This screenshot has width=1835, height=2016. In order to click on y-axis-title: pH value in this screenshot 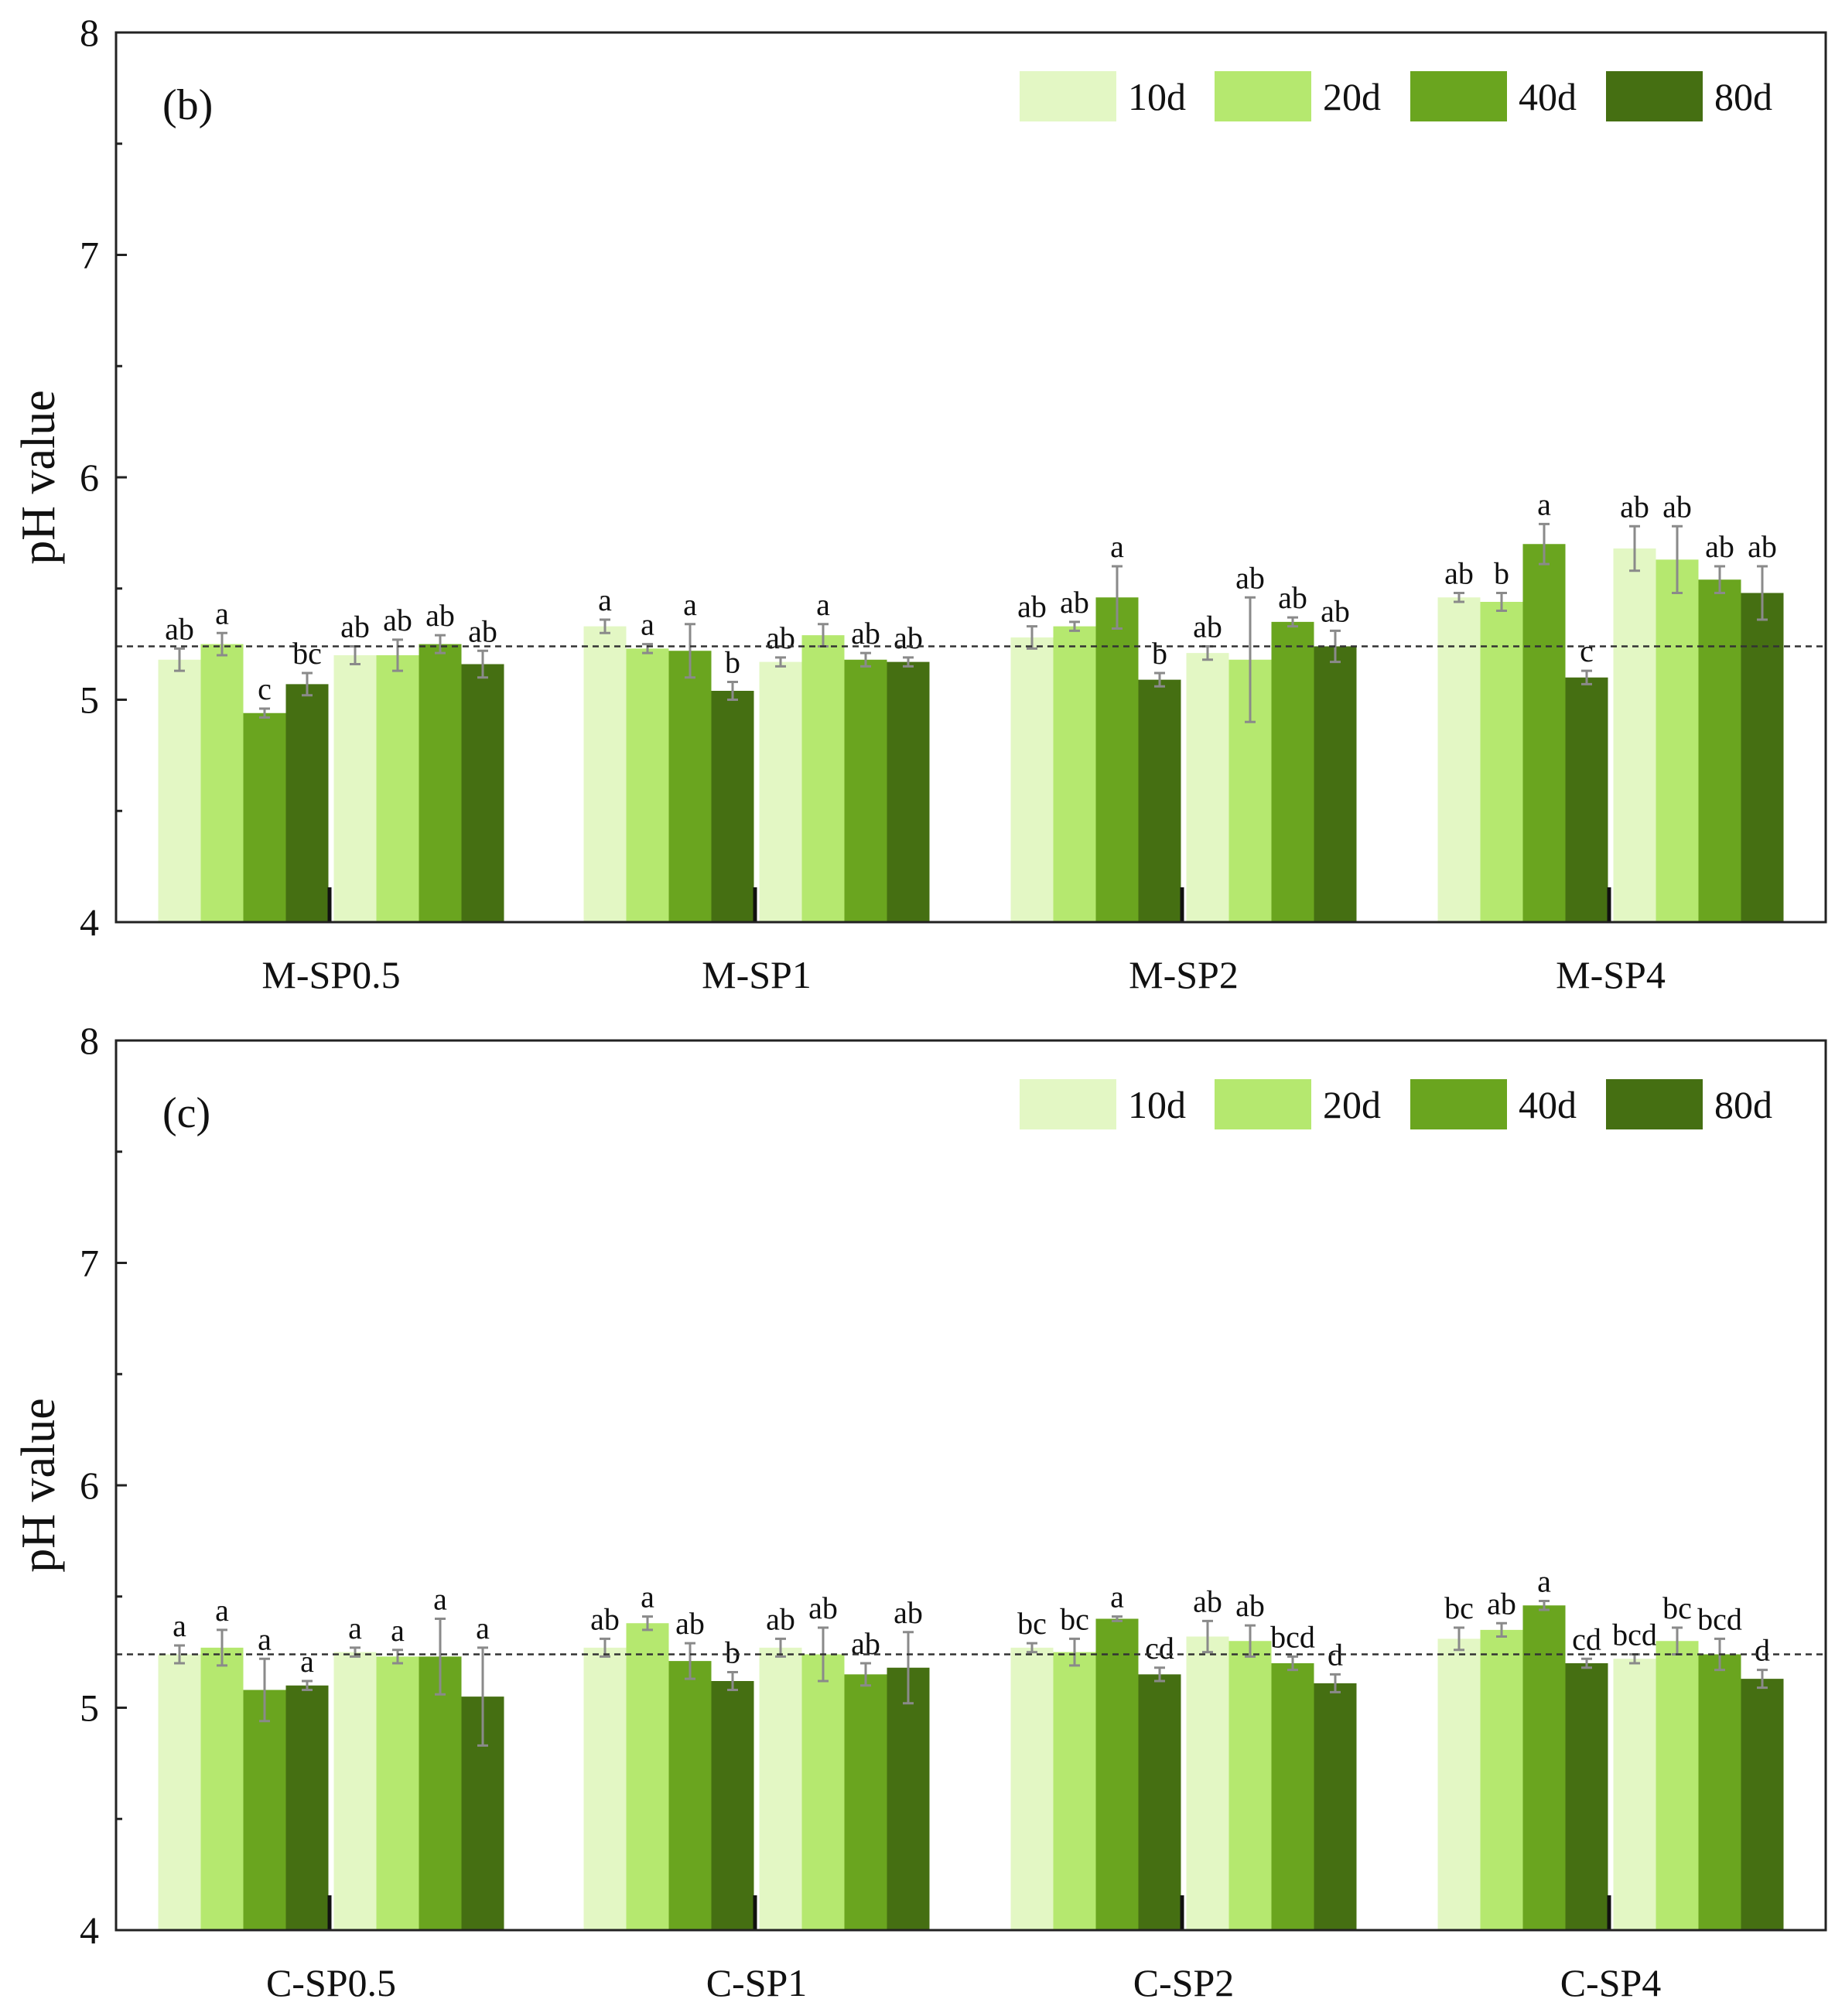, I will do `click(38, 478)`.